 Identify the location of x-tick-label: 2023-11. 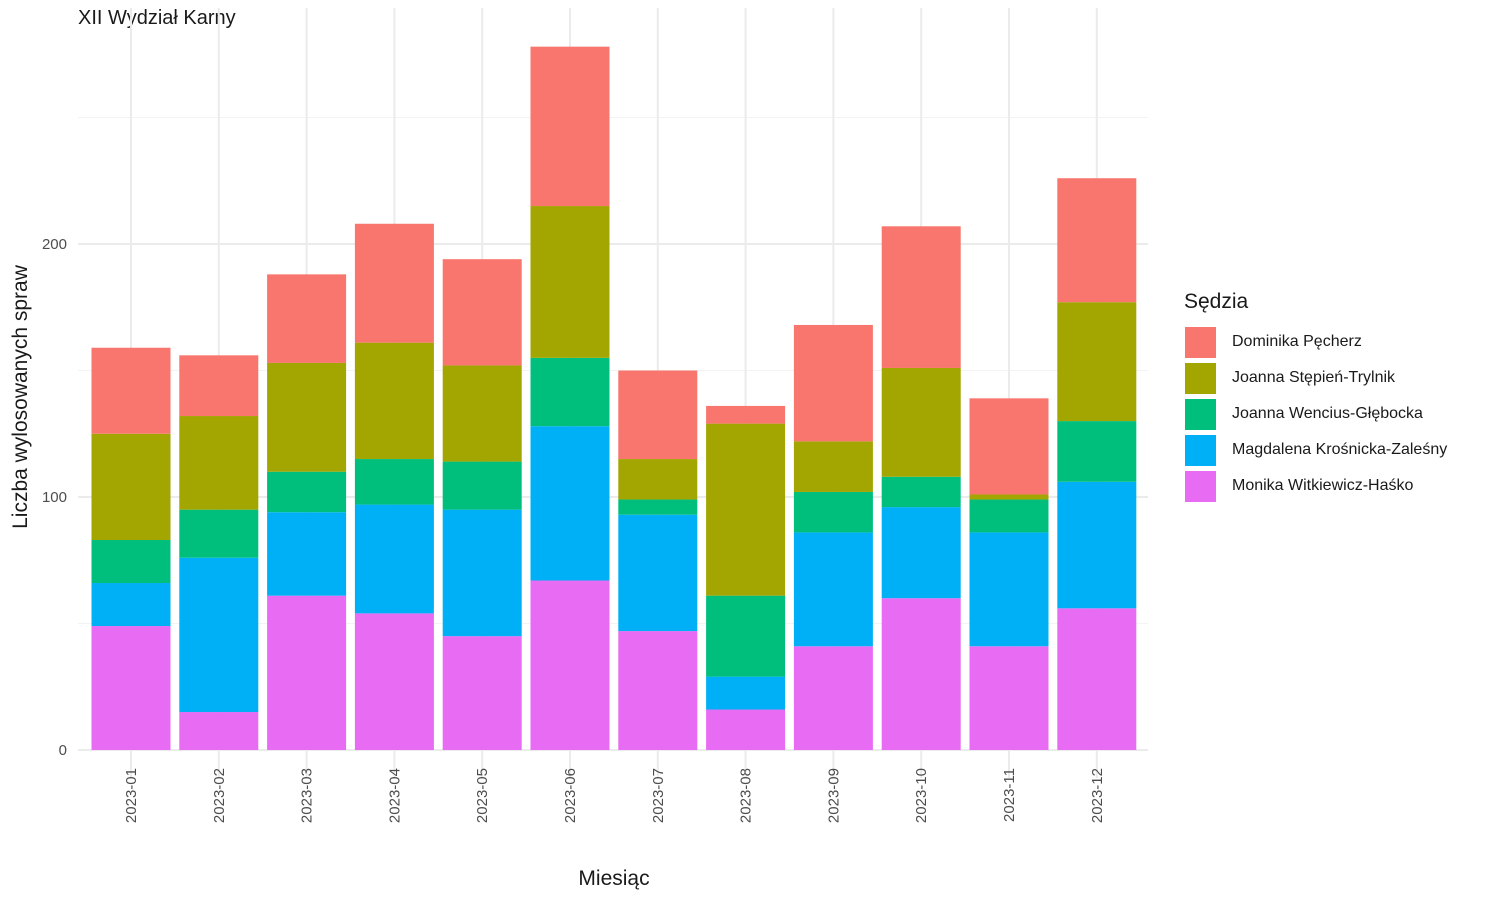
(1009, 795).